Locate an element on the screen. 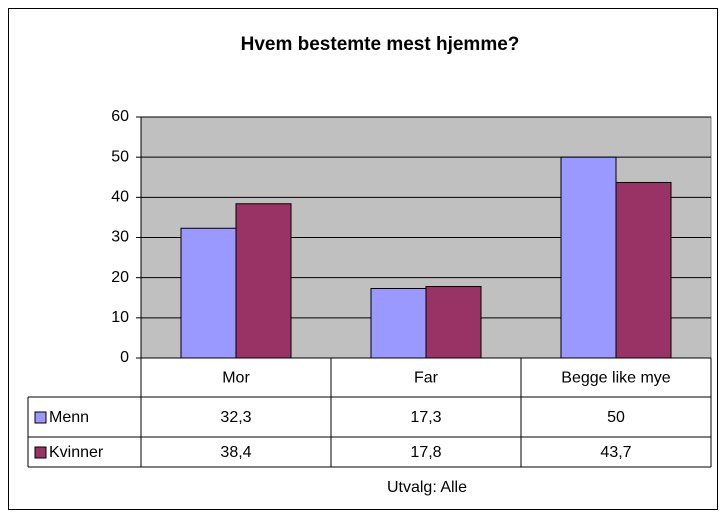 This screenshot has width=725, height=519. y-tick-label: 0 is located at coordinates (124, 357).